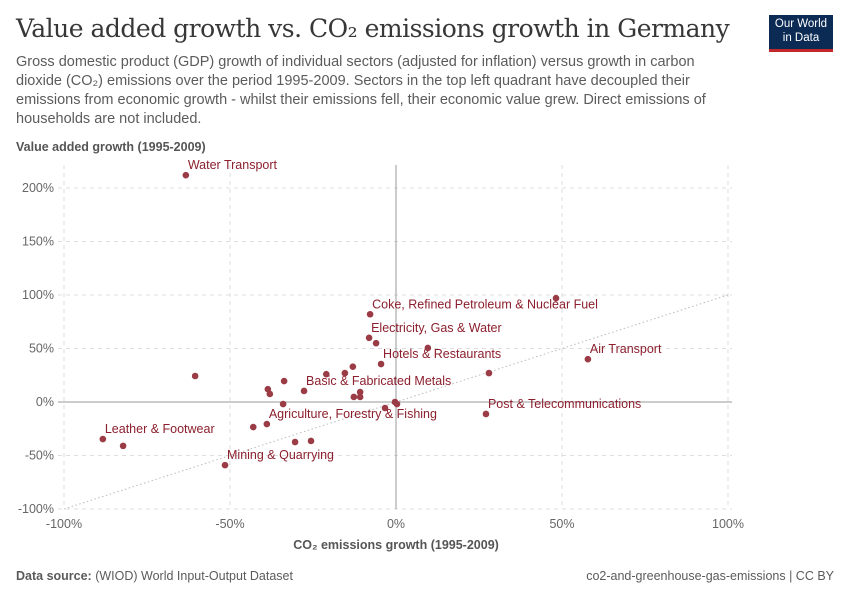  I want to click on point-label: Electricity, Gas & Water, so click(436, 328).